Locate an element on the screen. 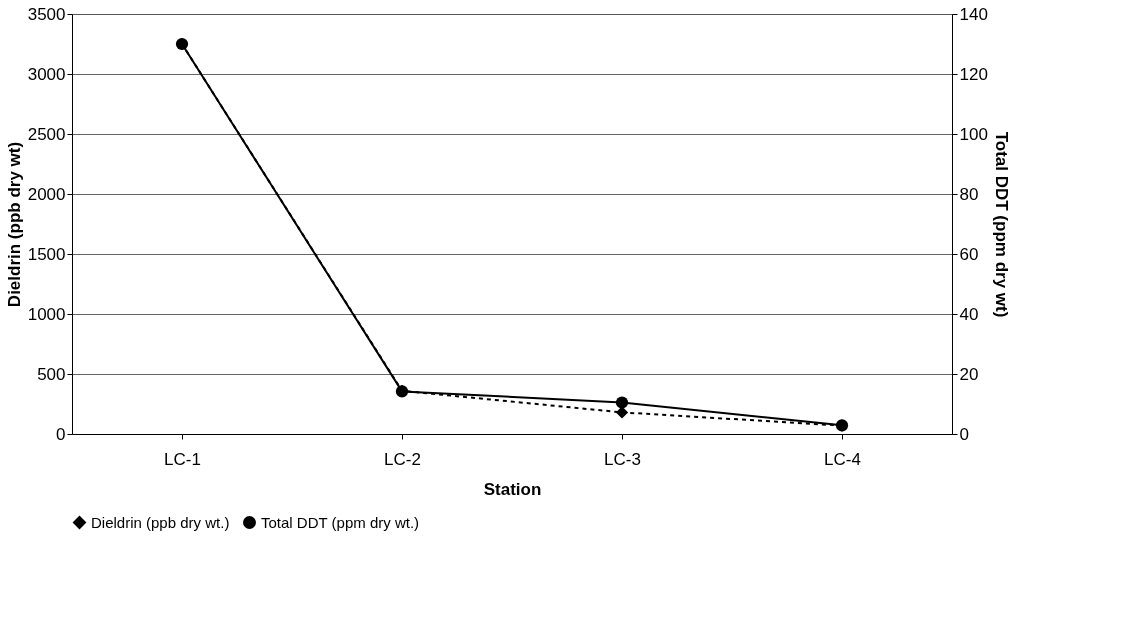 Image resolution: width=1146 pixels, height=626 pixels. y-tick-label: 3500 is located at coordinates (46, 14).